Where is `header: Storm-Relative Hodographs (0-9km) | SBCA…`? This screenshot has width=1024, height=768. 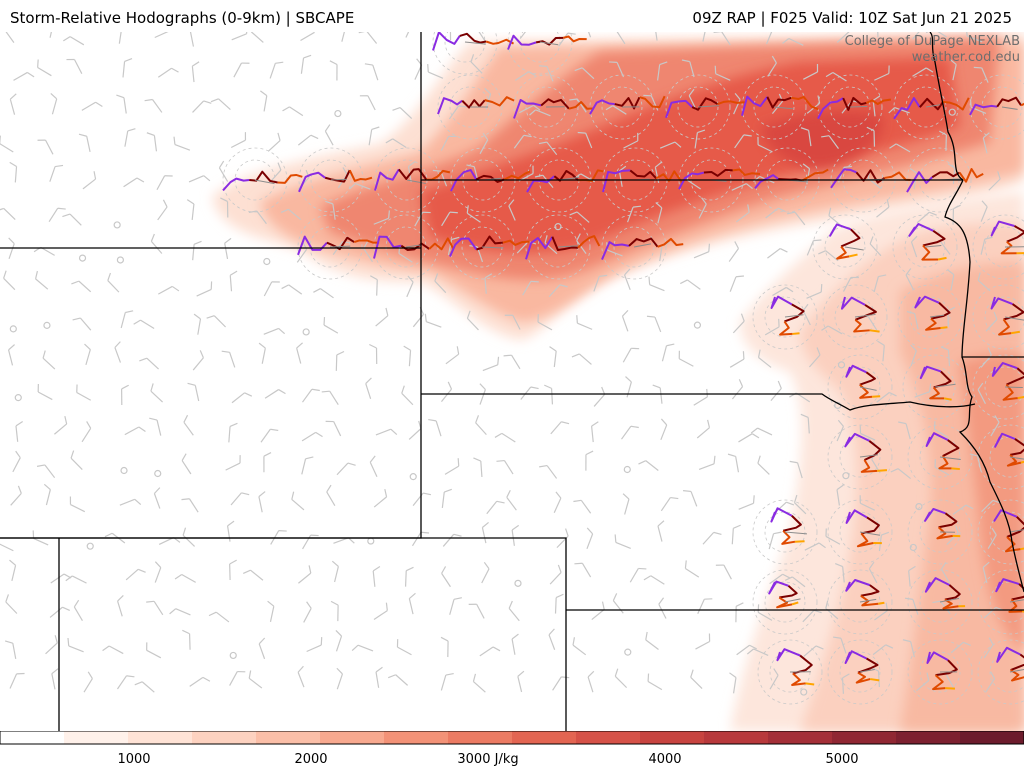 header: Storm-Relative Hodographs (0-9km) | SBCA… is located at coordinates (512, 16).